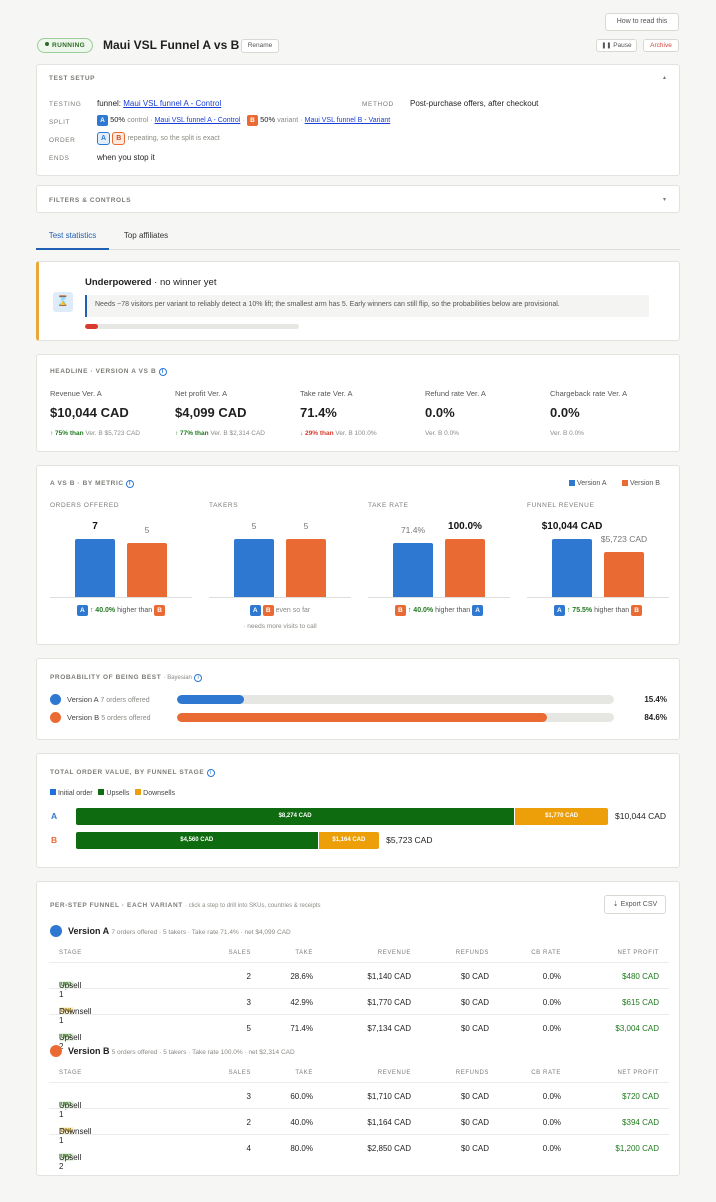  Describe the element at coordinates (66, 985) in the screenshot. I see `step-tag: UP1` at that location.